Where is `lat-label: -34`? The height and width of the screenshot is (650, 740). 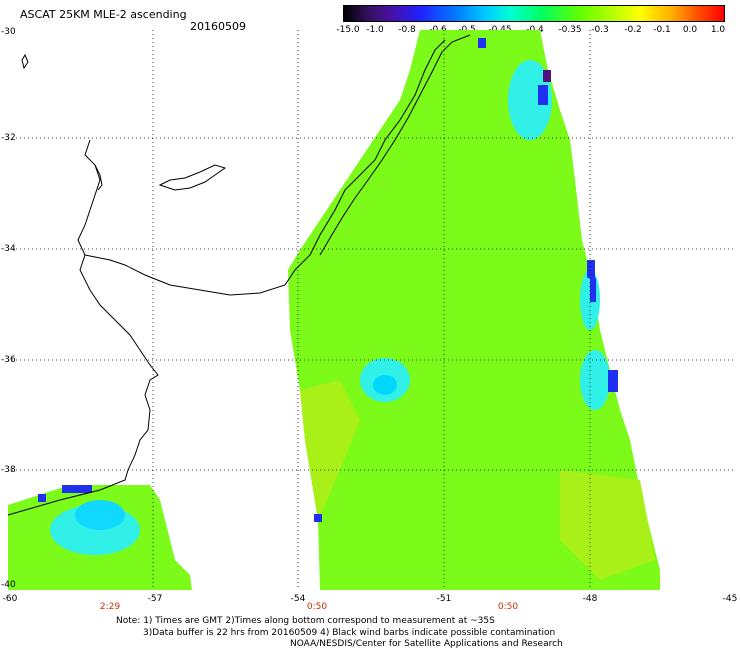
lat-label: -34 is located at coordinates (8, 249).